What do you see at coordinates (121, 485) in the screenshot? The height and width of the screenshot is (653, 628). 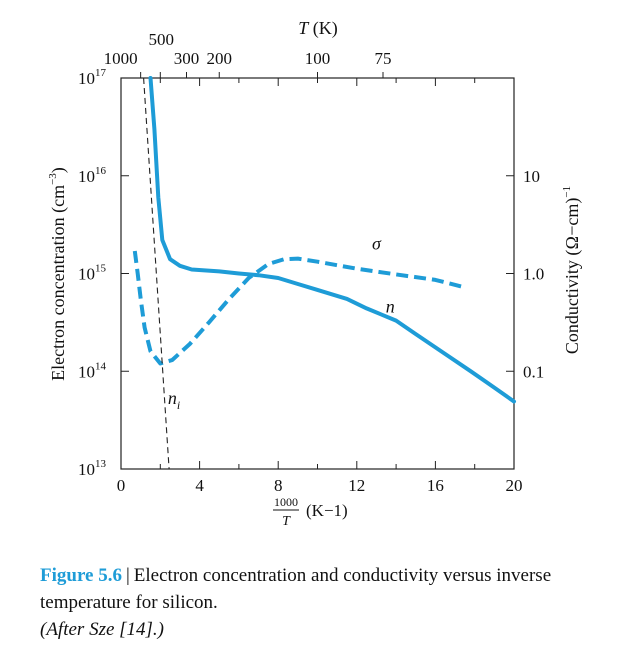 I see `x-tick-label: 0` at bounding box center [121, 485].